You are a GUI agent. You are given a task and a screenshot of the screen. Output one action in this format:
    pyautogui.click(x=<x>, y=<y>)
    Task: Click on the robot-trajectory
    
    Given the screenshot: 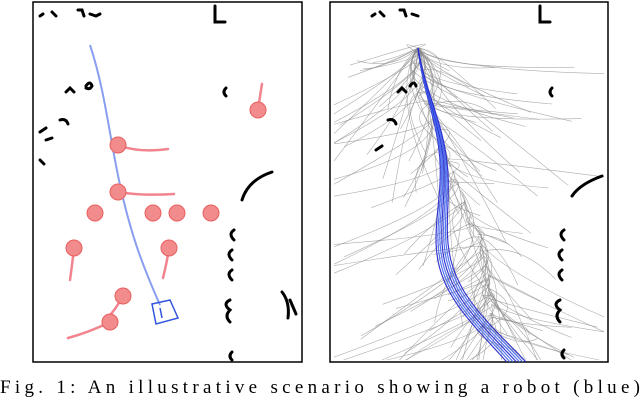 What is the action you would take?
    pyautogui.click(x=472, y=205)
    